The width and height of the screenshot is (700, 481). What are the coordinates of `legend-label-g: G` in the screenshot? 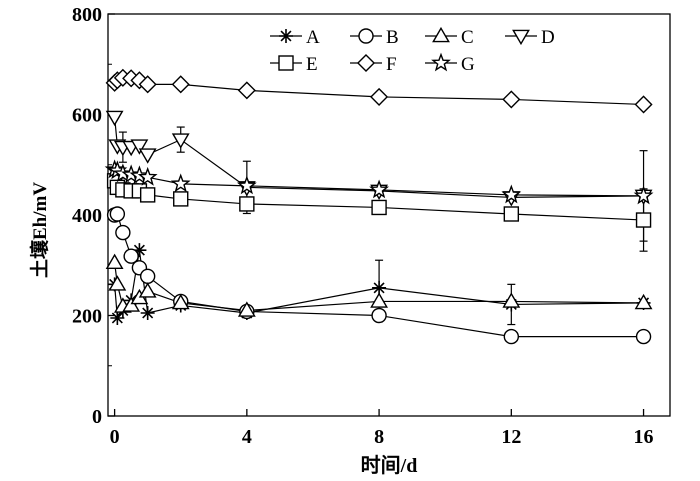 It's located at (468, 64).